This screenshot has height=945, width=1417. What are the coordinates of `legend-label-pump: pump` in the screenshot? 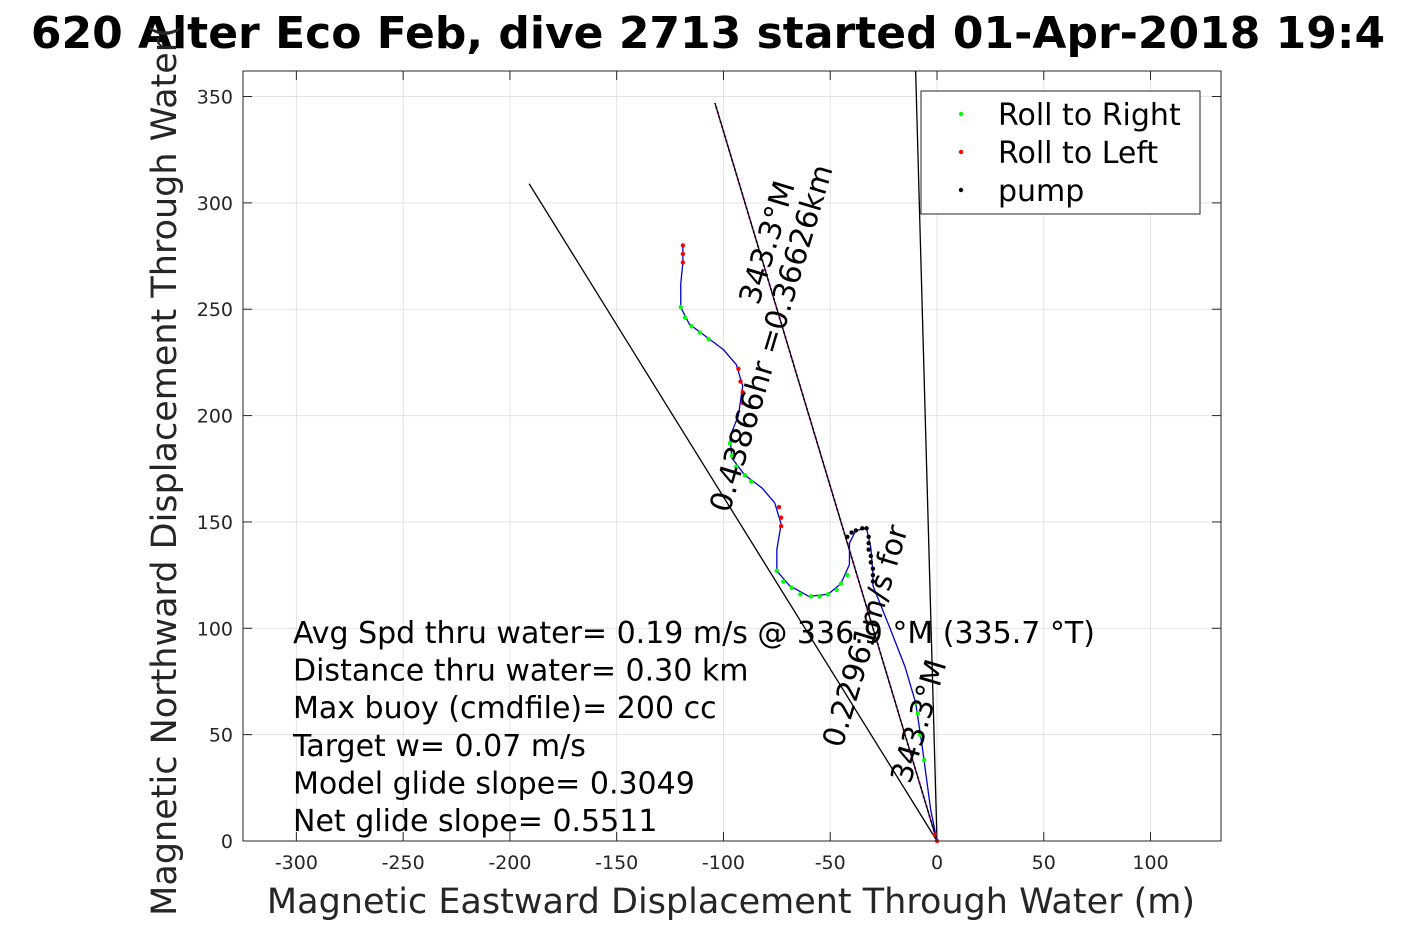 It's located at (1041, 191).